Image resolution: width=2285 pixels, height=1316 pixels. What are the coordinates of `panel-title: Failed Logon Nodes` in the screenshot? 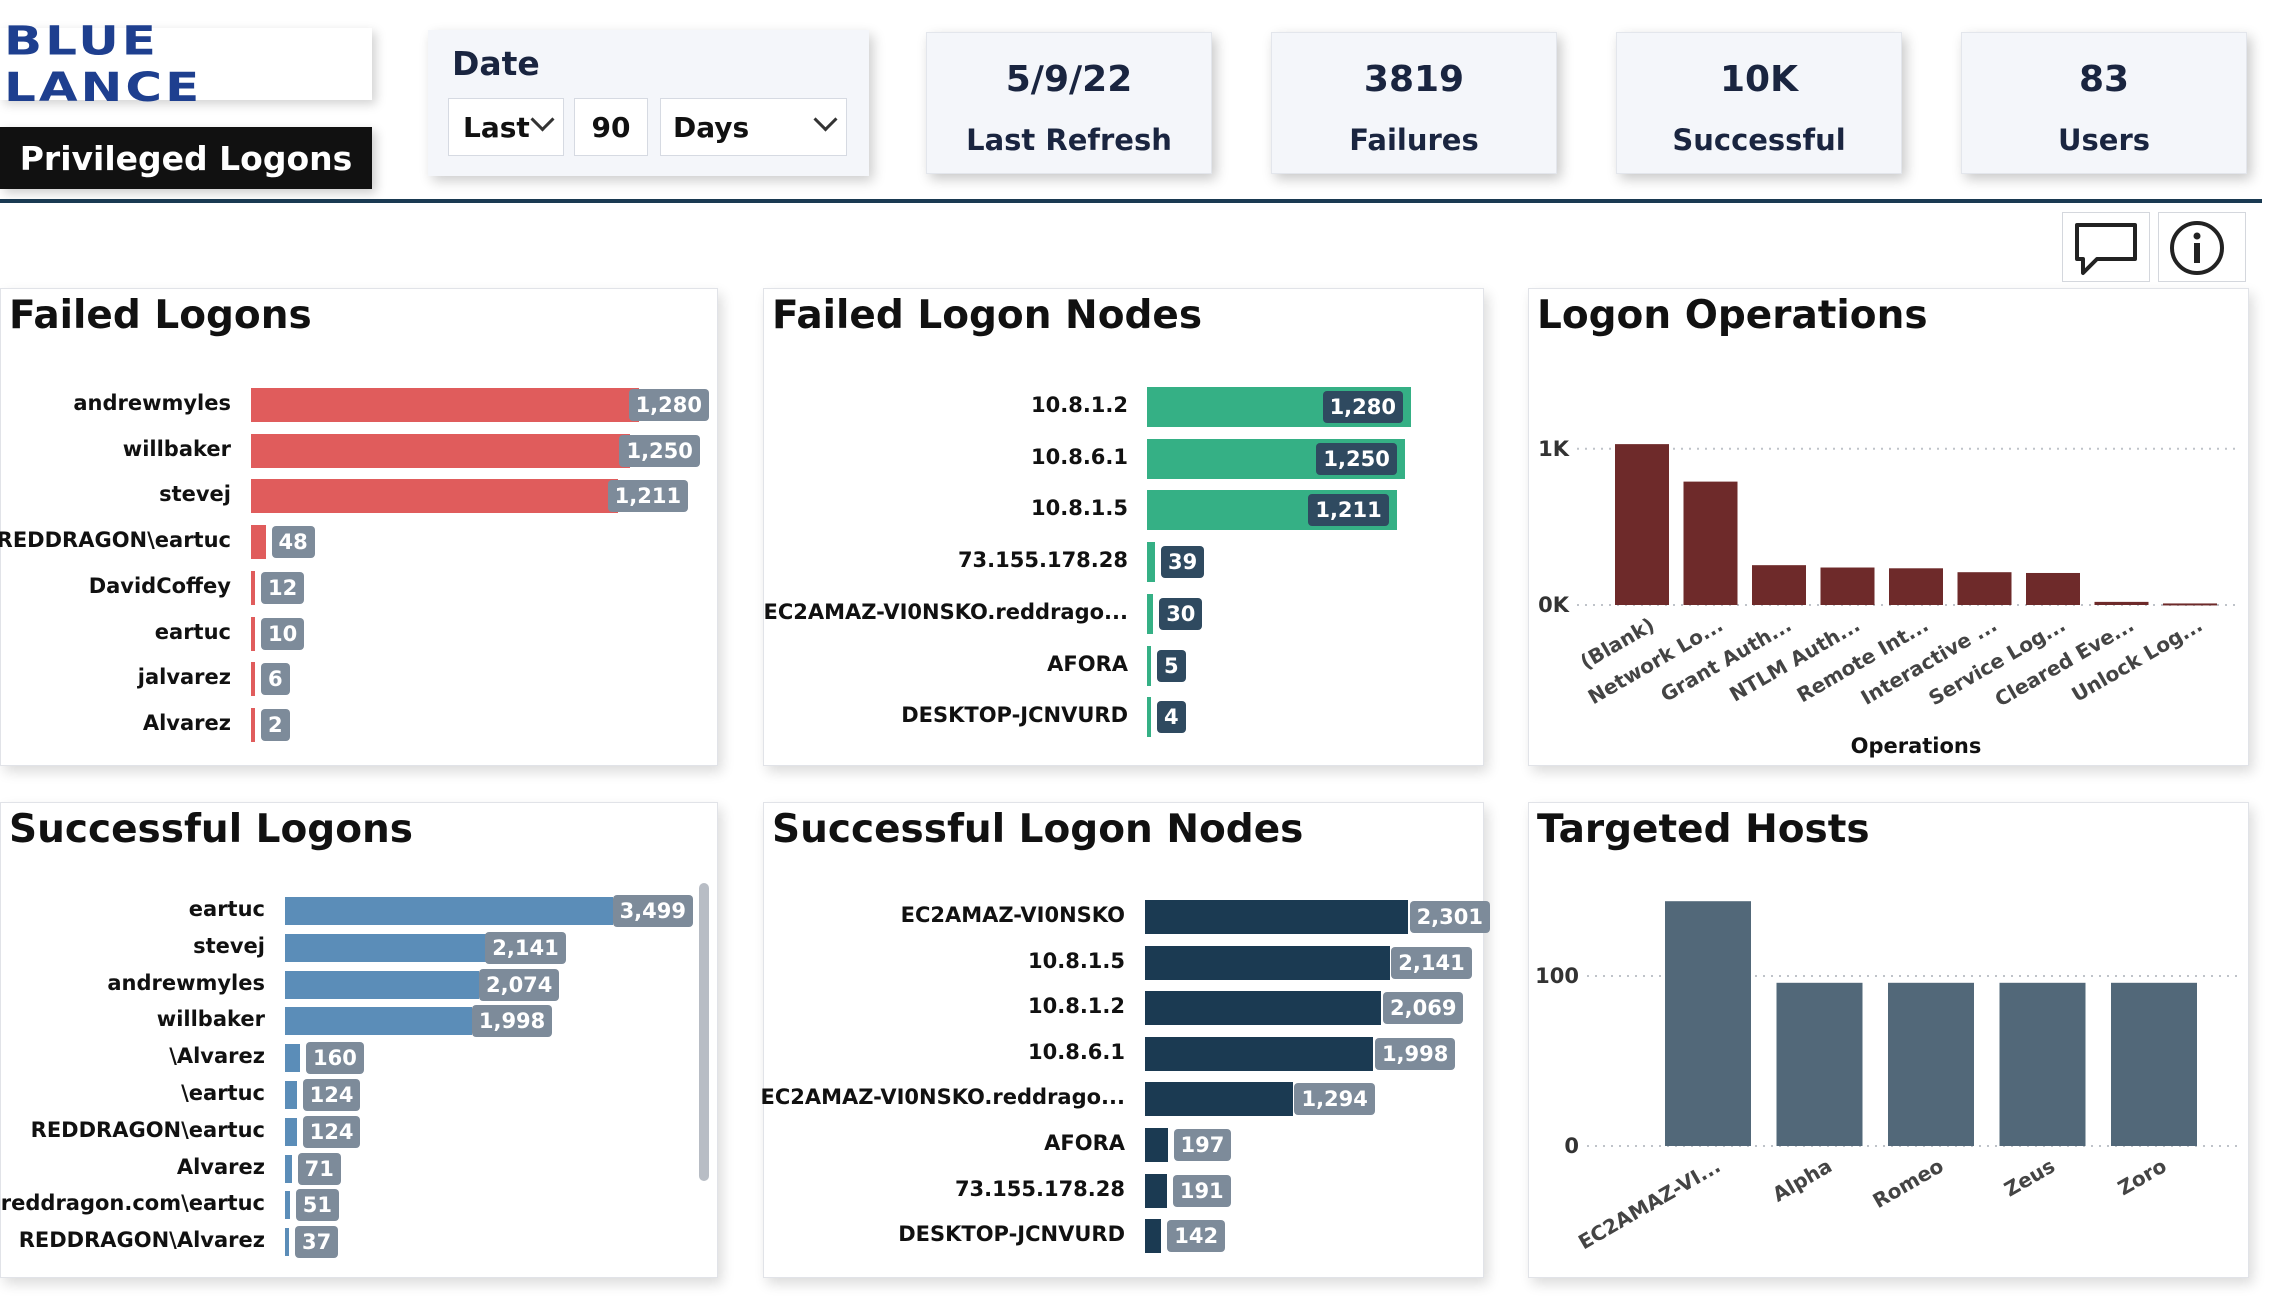 It's located at (987, 315).